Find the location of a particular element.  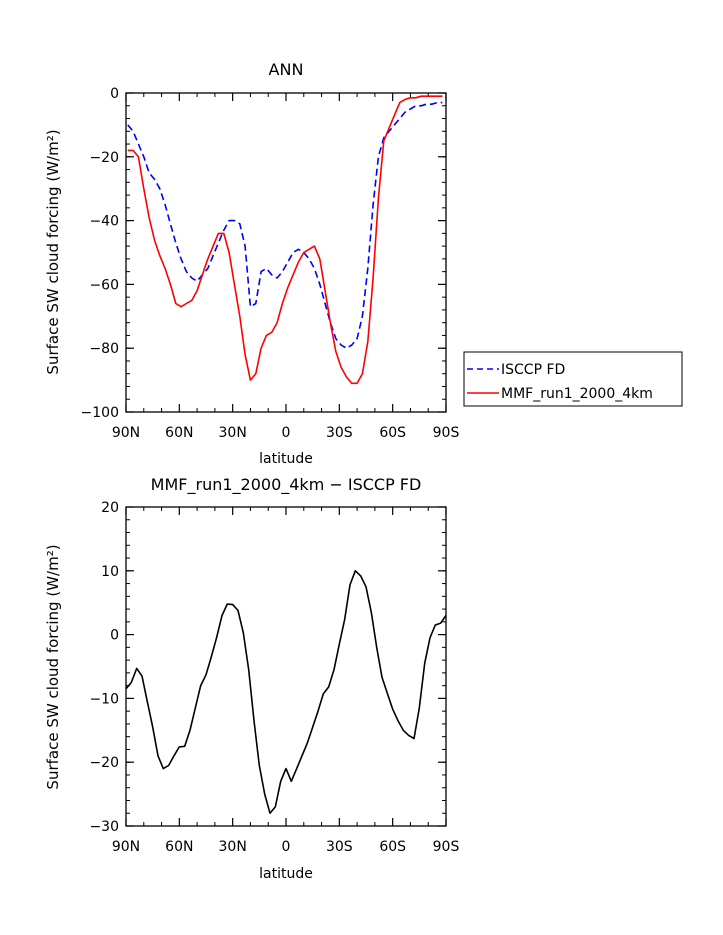

legend-box is located at coordinates (573, 379).